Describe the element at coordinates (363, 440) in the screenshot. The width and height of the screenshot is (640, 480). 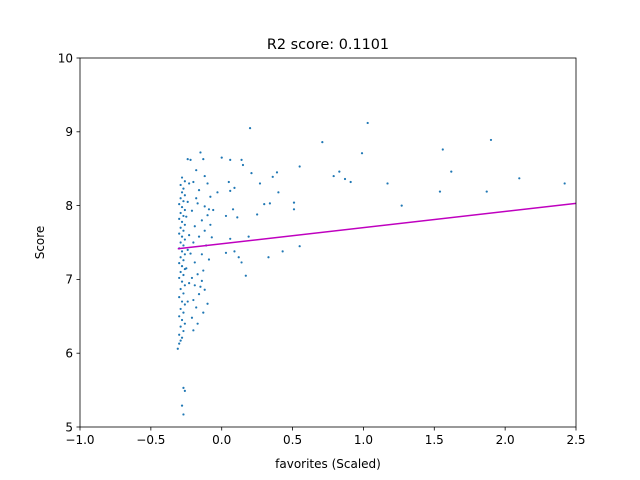
I see `x-tick-label: 1.0` at that location.